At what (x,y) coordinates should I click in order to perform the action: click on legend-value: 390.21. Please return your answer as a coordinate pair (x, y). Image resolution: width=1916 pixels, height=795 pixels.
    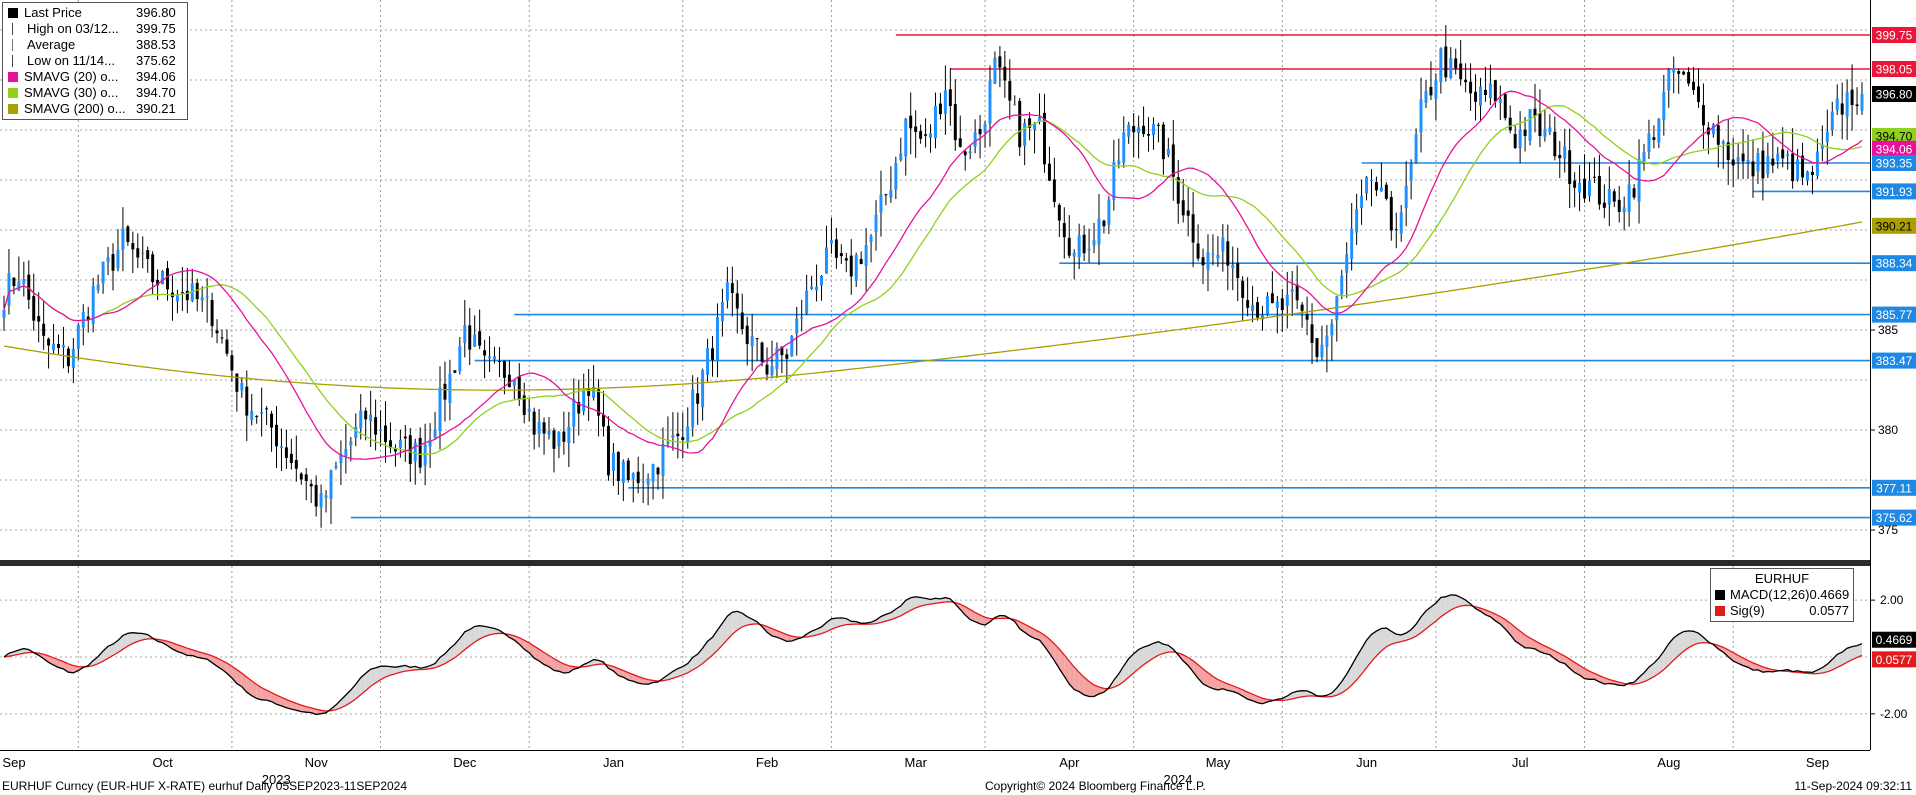
    Looking at the image, I should click on (156, 108).